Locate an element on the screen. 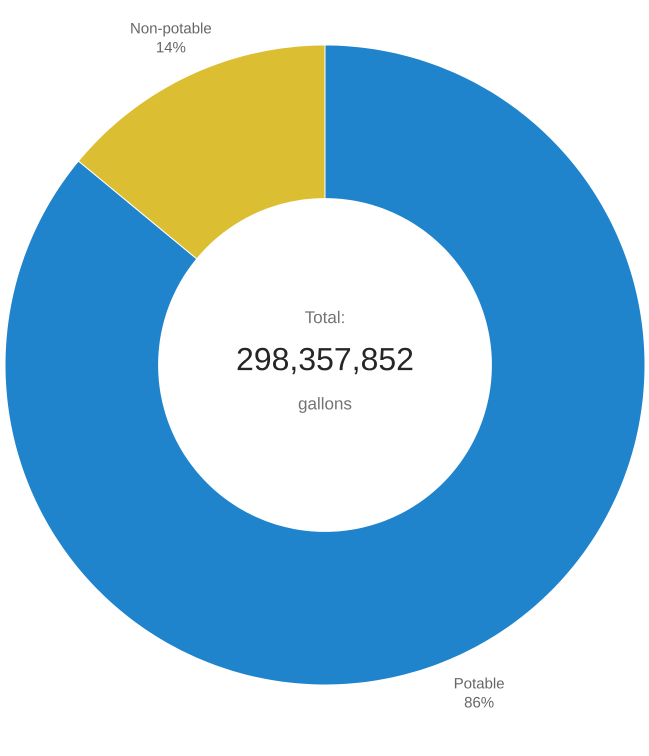 Image resolution: width=649 pixels, height=756 pixels. slice-label: Non-potable is located at coordinates (171, 29).